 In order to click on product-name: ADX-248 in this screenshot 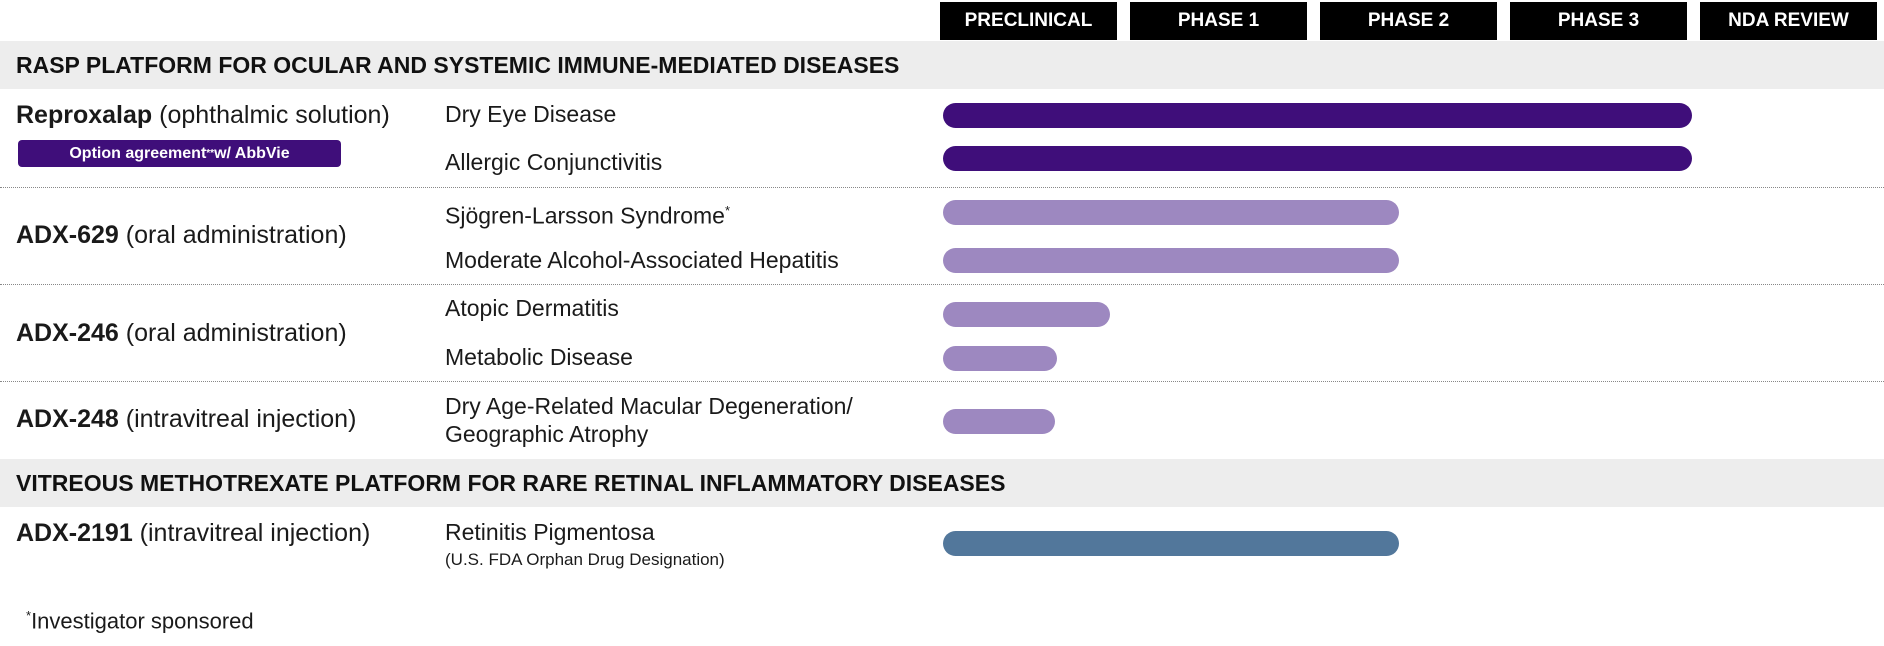, I will do `click(67, 419)`.